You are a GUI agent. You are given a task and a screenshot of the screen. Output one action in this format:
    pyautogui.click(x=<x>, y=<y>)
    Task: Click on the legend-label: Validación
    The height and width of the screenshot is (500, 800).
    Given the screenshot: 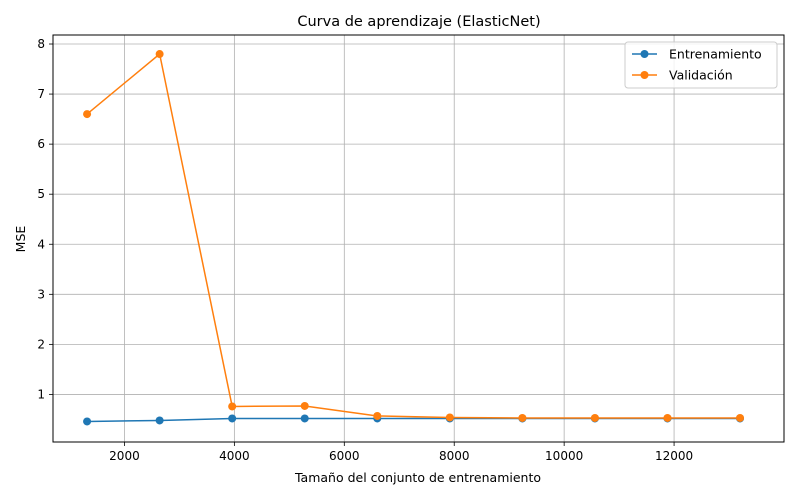 What is the action you would take?
    pyautogui.click(x=701, y=75)
    